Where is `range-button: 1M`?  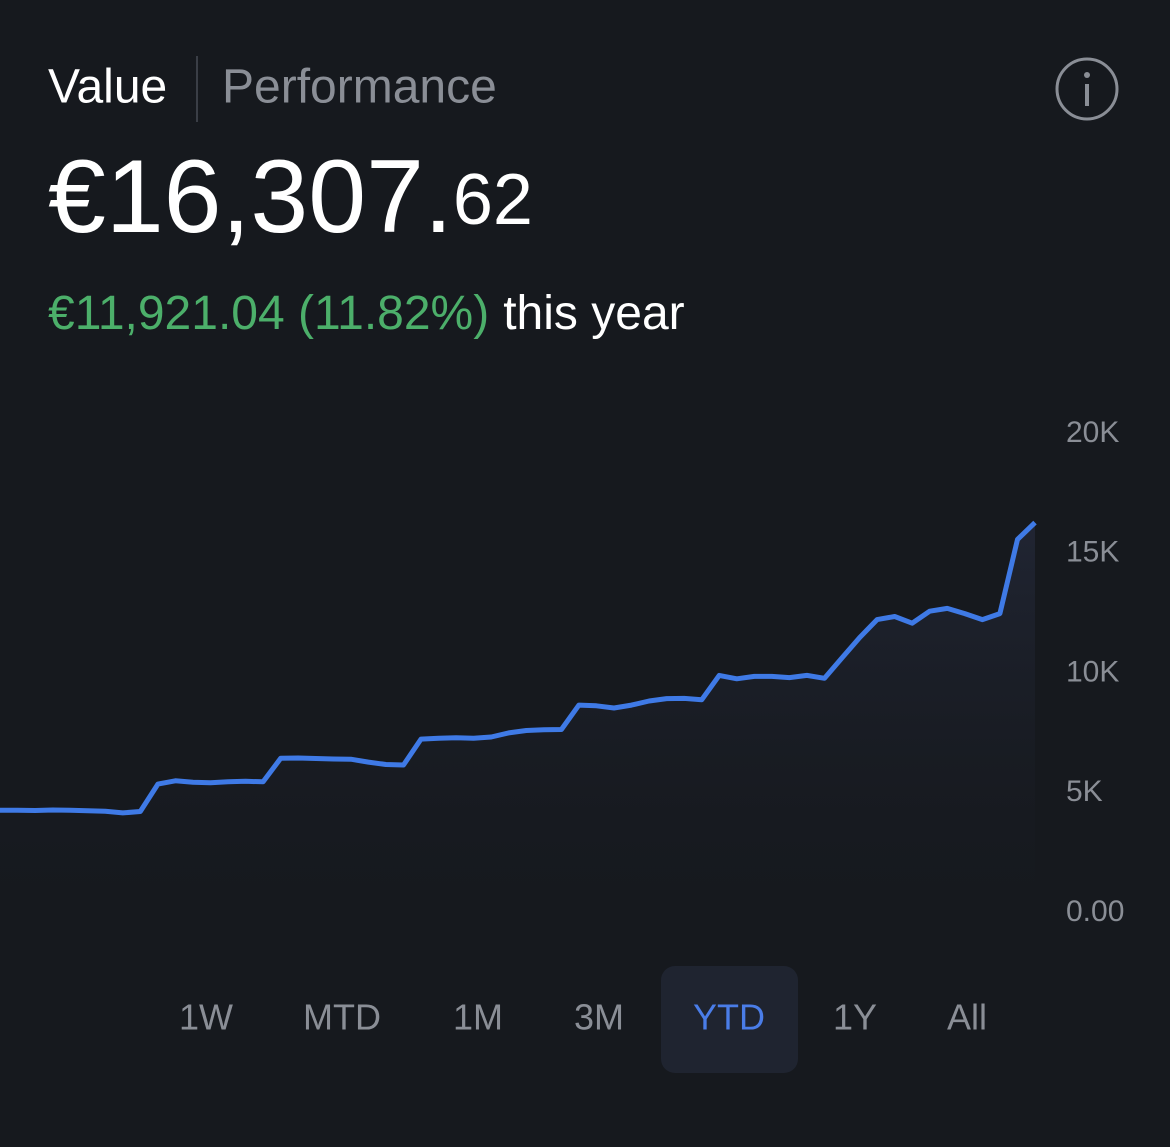
range-button: 1M is located at coordinates (478, 1017).